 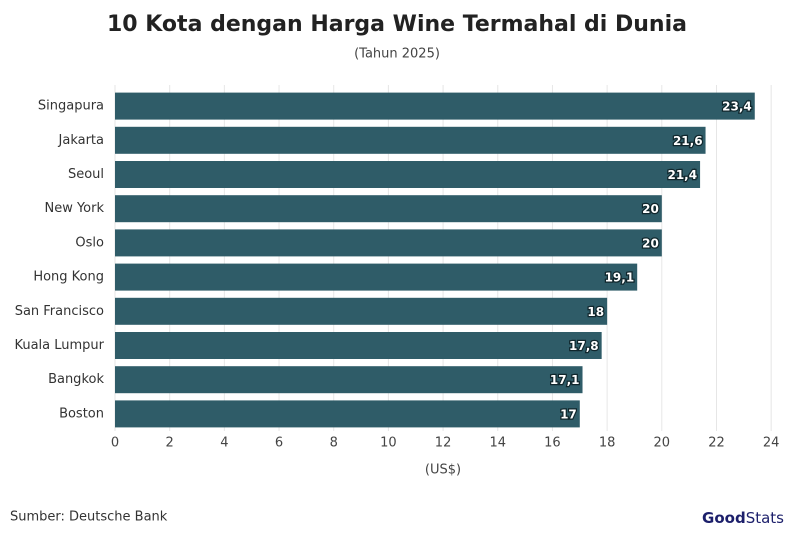 What do you see at coordinates (771, 443) in the screenshot?
I see `x-tick-label: 24` at bounding box center [771, 443].